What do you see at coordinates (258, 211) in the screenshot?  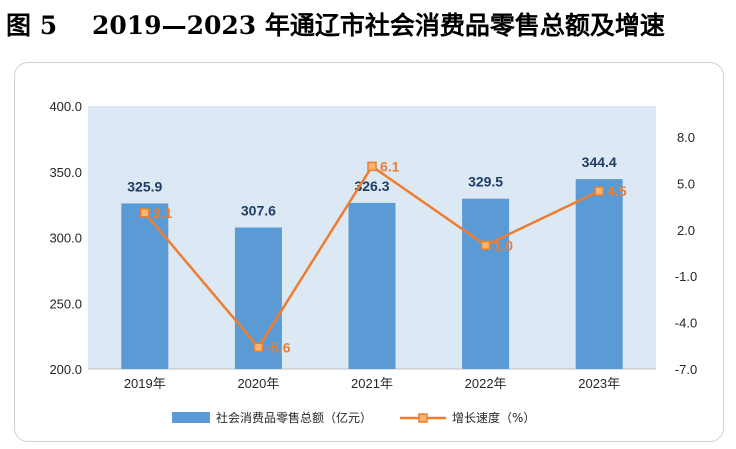 I see `bar-value-label: 307.6` at bounding box center [258, 211].